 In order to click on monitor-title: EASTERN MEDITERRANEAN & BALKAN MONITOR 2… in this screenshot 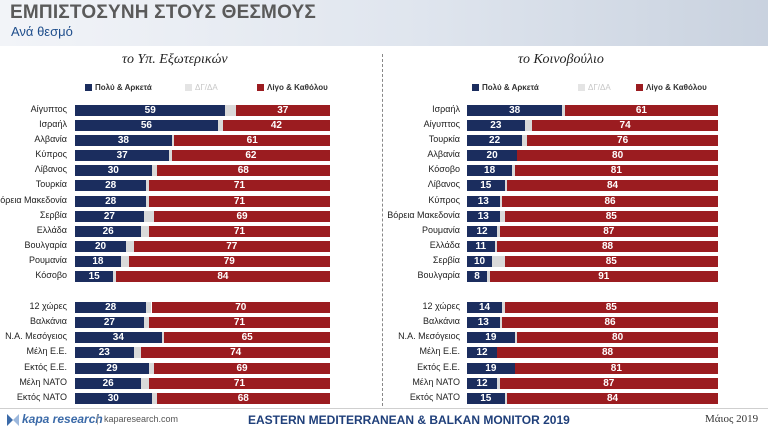, I will do `click(409, 420)`.